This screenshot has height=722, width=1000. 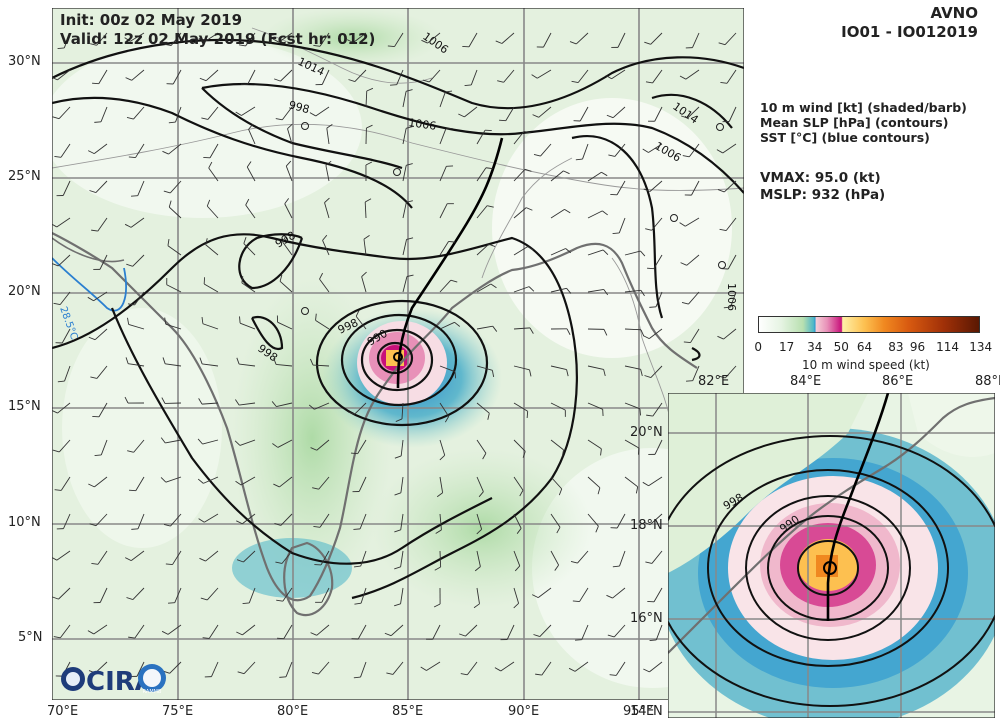 I want to click on vmax-value: VMAX: 95.0 (kt), so click(x=820, y=178).